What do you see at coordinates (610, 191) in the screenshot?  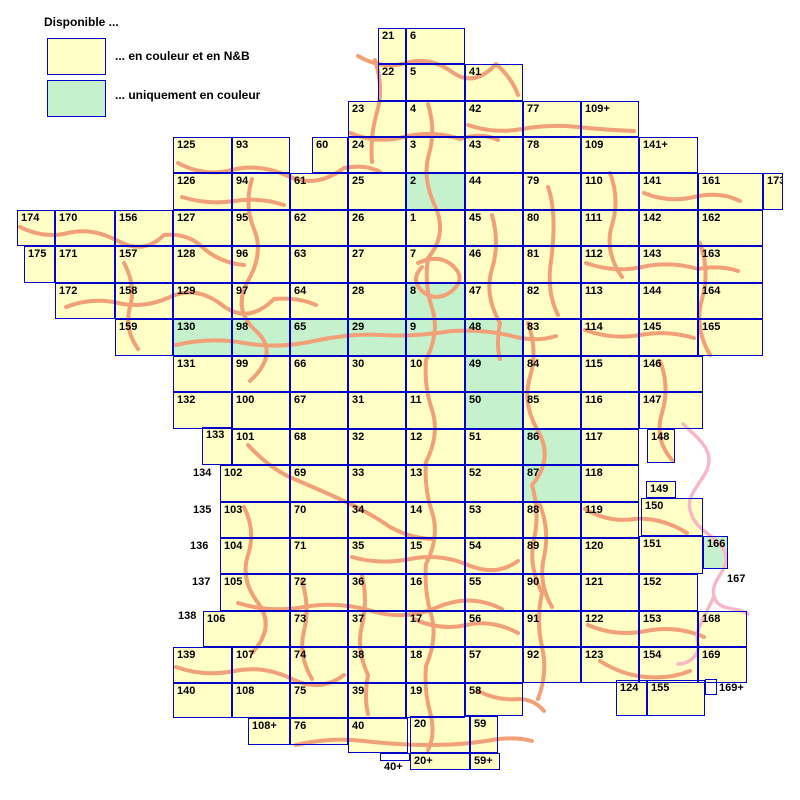 I see `map-cell-110: 110` at bounding box center [610, 191].